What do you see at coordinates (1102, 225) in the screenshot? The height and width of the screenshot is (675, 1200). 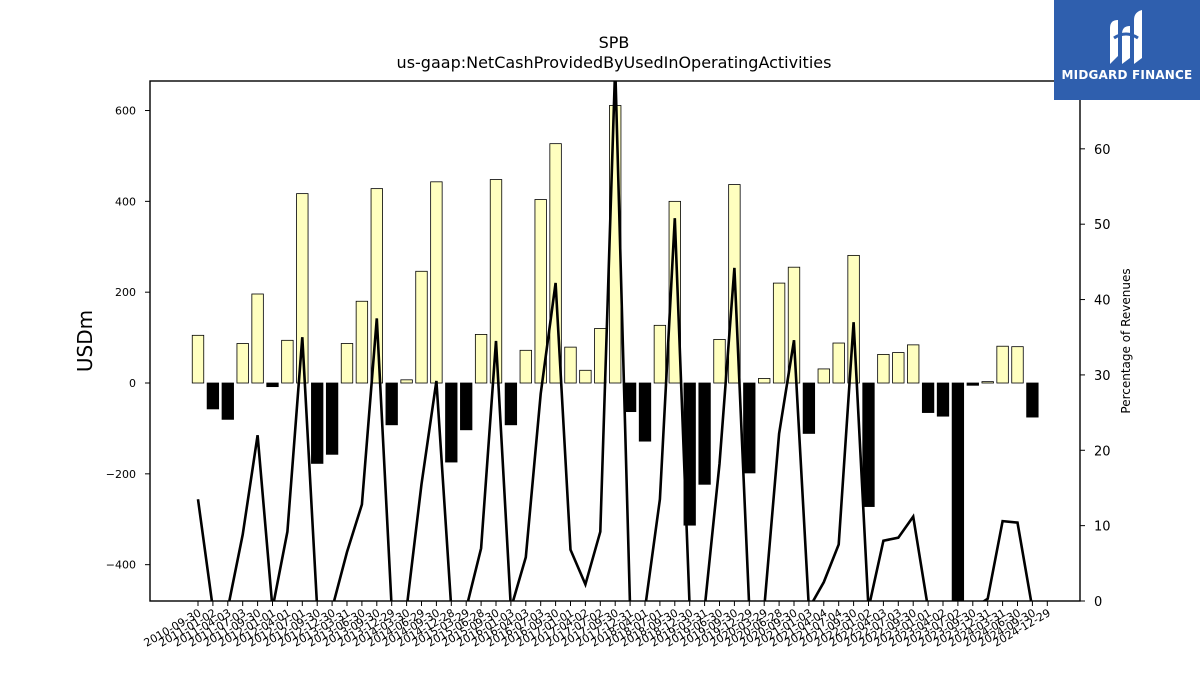 I see `y2-tick-label: 50` at bounding box center [1102, 225].